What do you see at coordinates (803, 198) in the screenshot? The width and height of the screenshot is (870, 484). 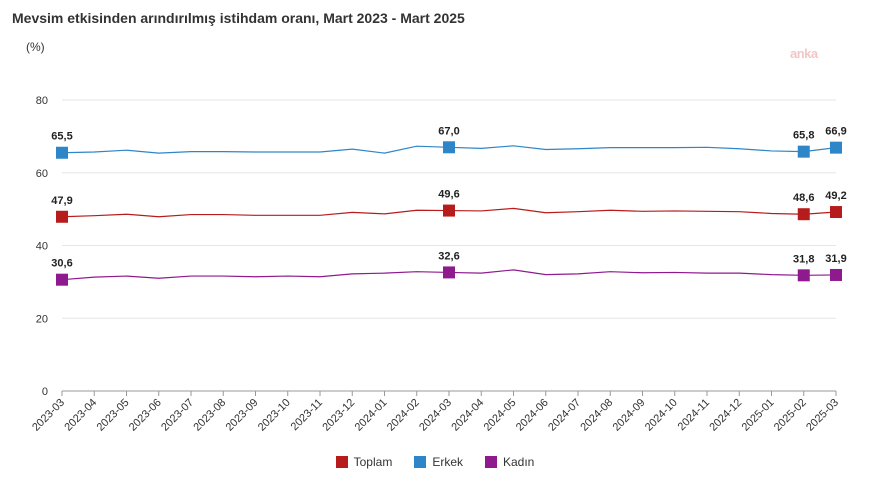 I see `data-label-toplam-2025-02: 48,6` at bounding box center [803, 198].